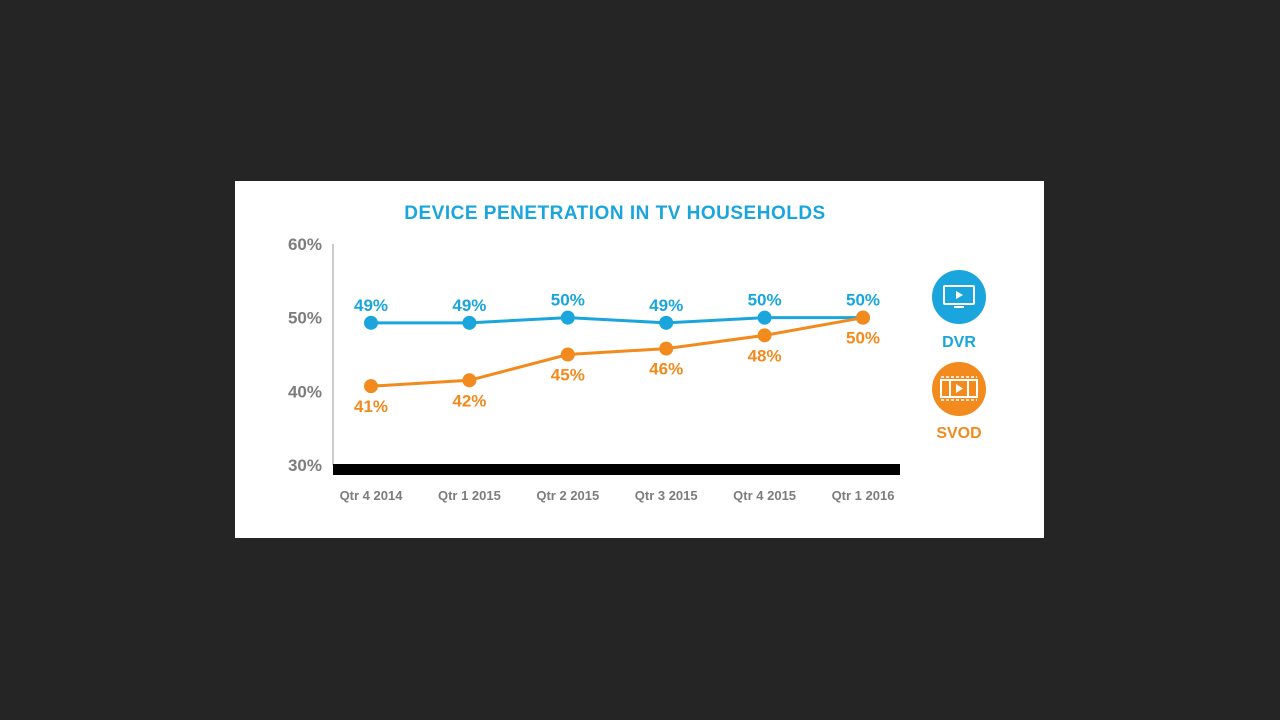  What do you see at coordinates (958, 433) in the screenshot?
I see `legend-svod-label: SVOD` at bounding box center [958, 433].